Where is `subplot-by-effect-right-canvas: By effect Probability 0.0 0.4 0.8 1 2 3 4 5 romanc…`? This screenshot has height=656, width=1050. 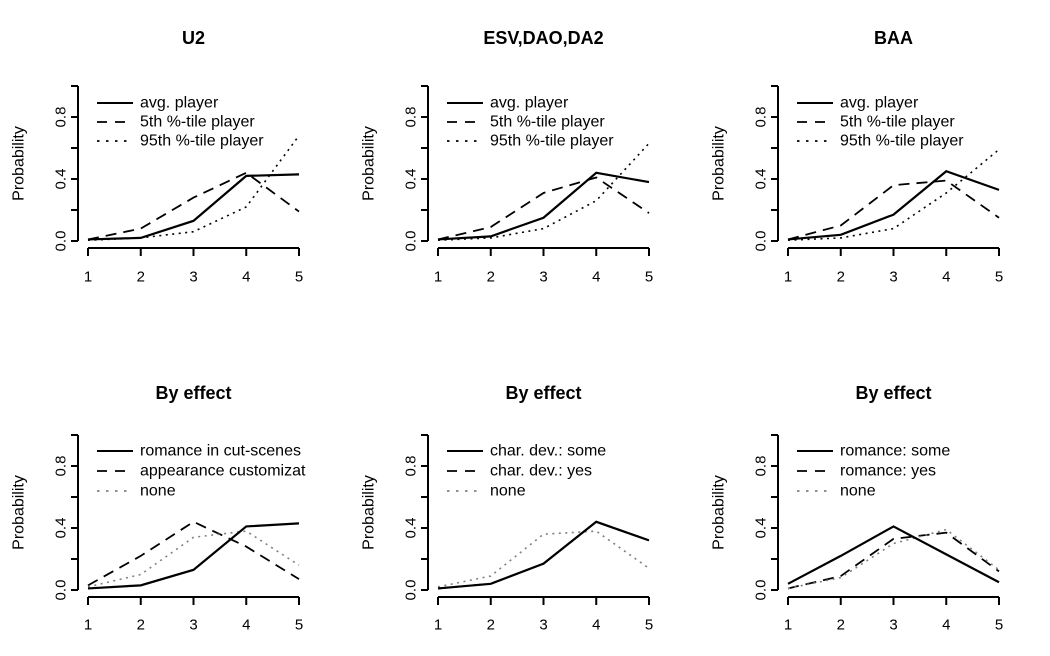
subplot-by-effect-right-canvas: By effect Probability 0.0 0.4 0.8 1 2 3 4 5 romanc… is located at coordinates (857, 508).